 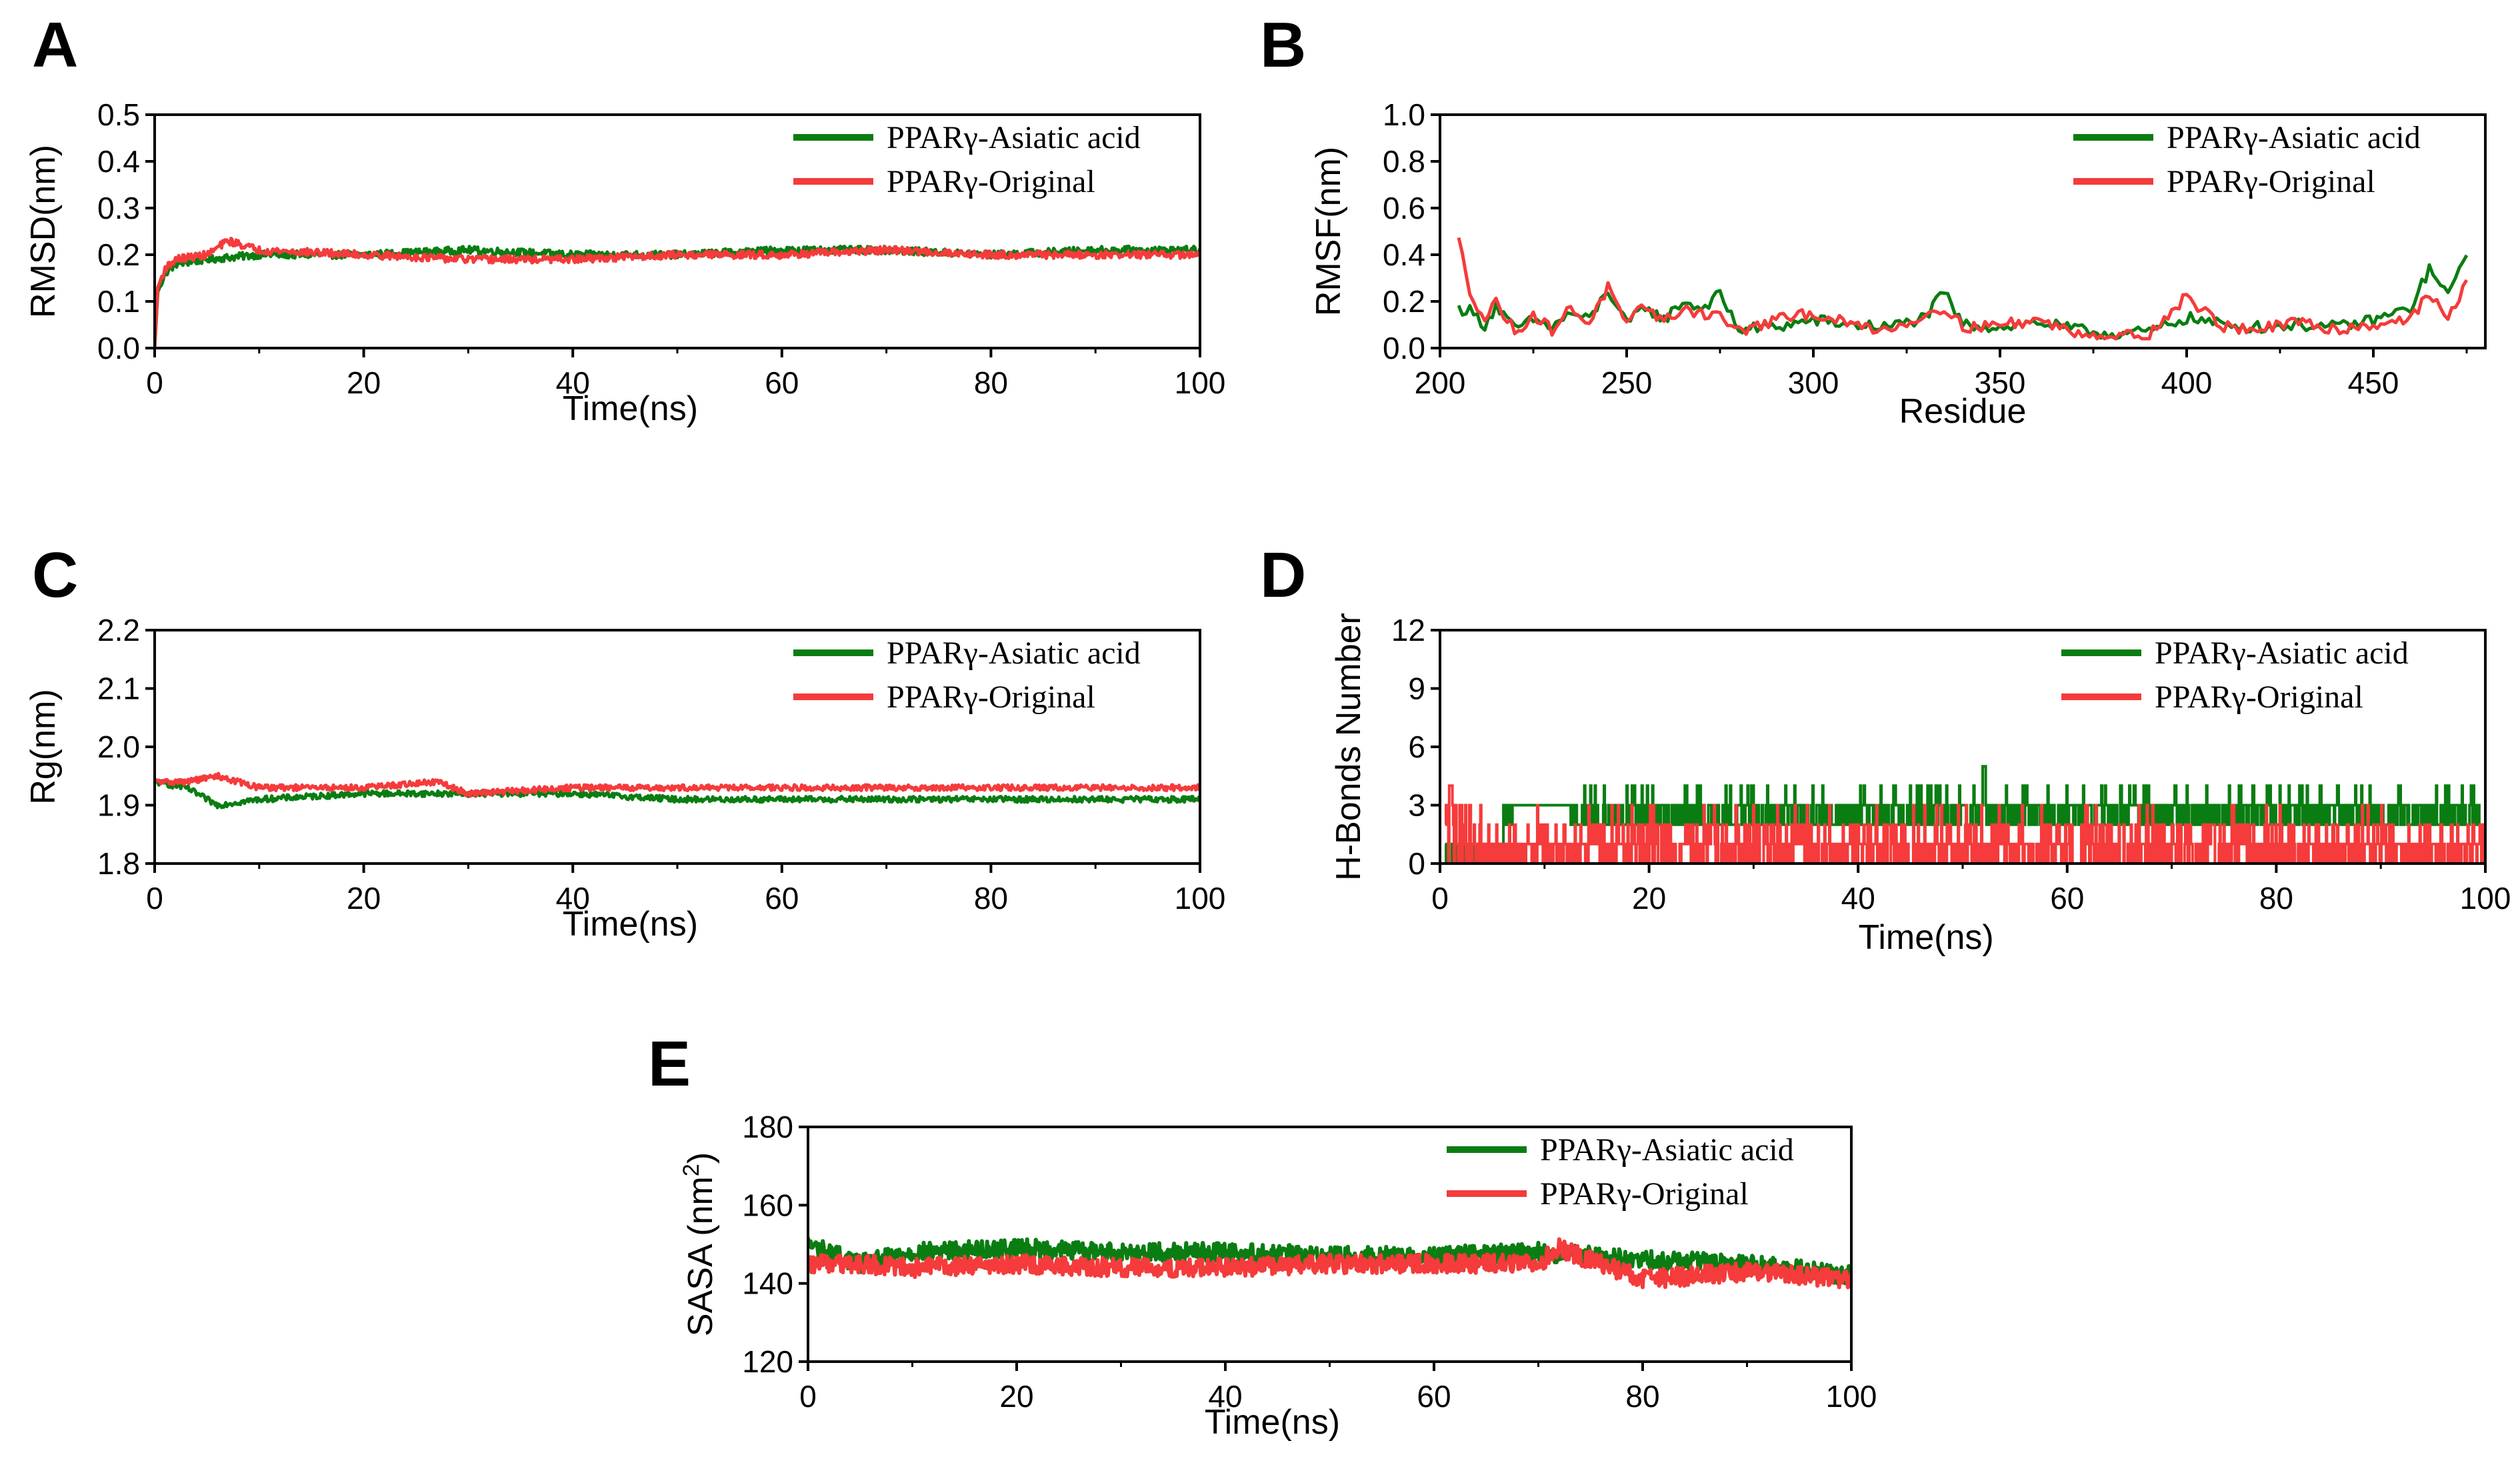 What do you see at coordinates (1667, 1150) in the screenshot?
I see `legend-label-E-1: PPARγ-Asiatic acid` at bounding box center [1667, 1150].